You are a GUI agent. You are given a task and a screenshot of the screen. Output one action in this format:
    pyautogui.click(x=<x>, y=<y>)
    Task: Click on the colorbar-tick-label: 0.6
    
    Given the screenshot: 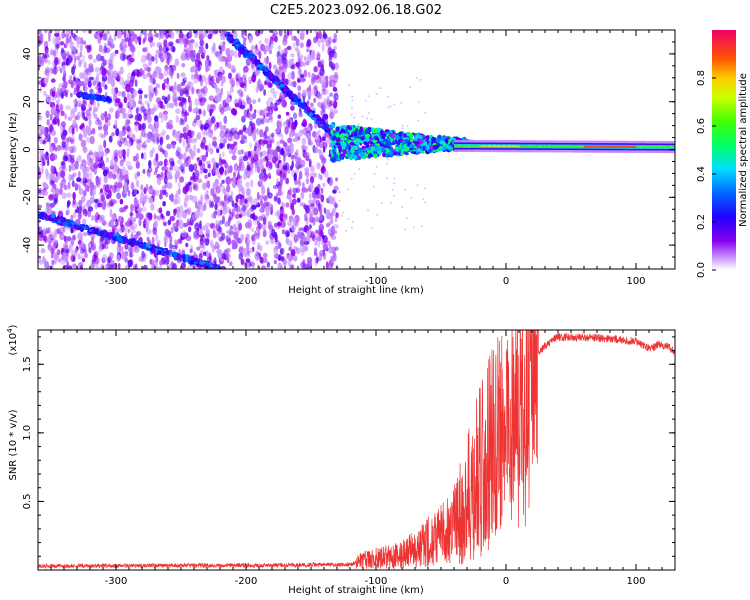 What is the action you would take?
    pyautogui.click(x=701, y=126)
    